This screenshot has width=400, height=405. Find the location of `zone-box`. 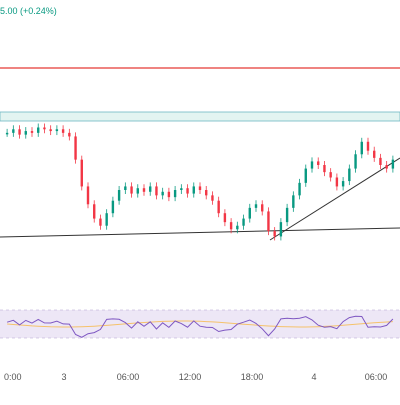

zone-box is located at coordinates (200, 116).